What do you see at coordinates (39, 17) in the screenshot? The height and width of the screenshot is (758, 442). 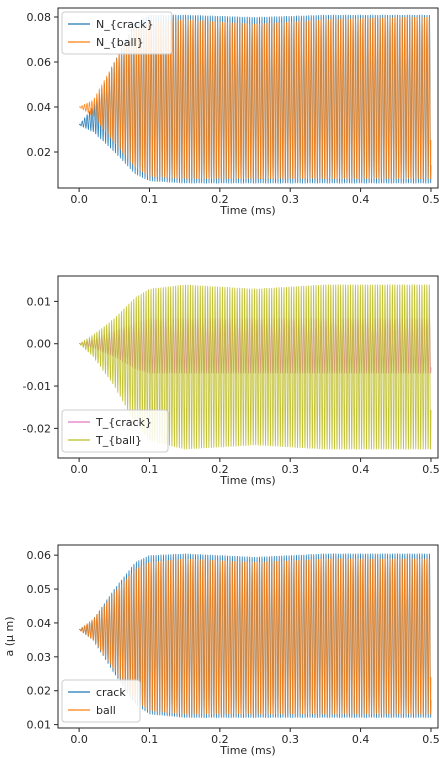 I see `y-tick-label: 0.08` at bounding box center [39, 17].